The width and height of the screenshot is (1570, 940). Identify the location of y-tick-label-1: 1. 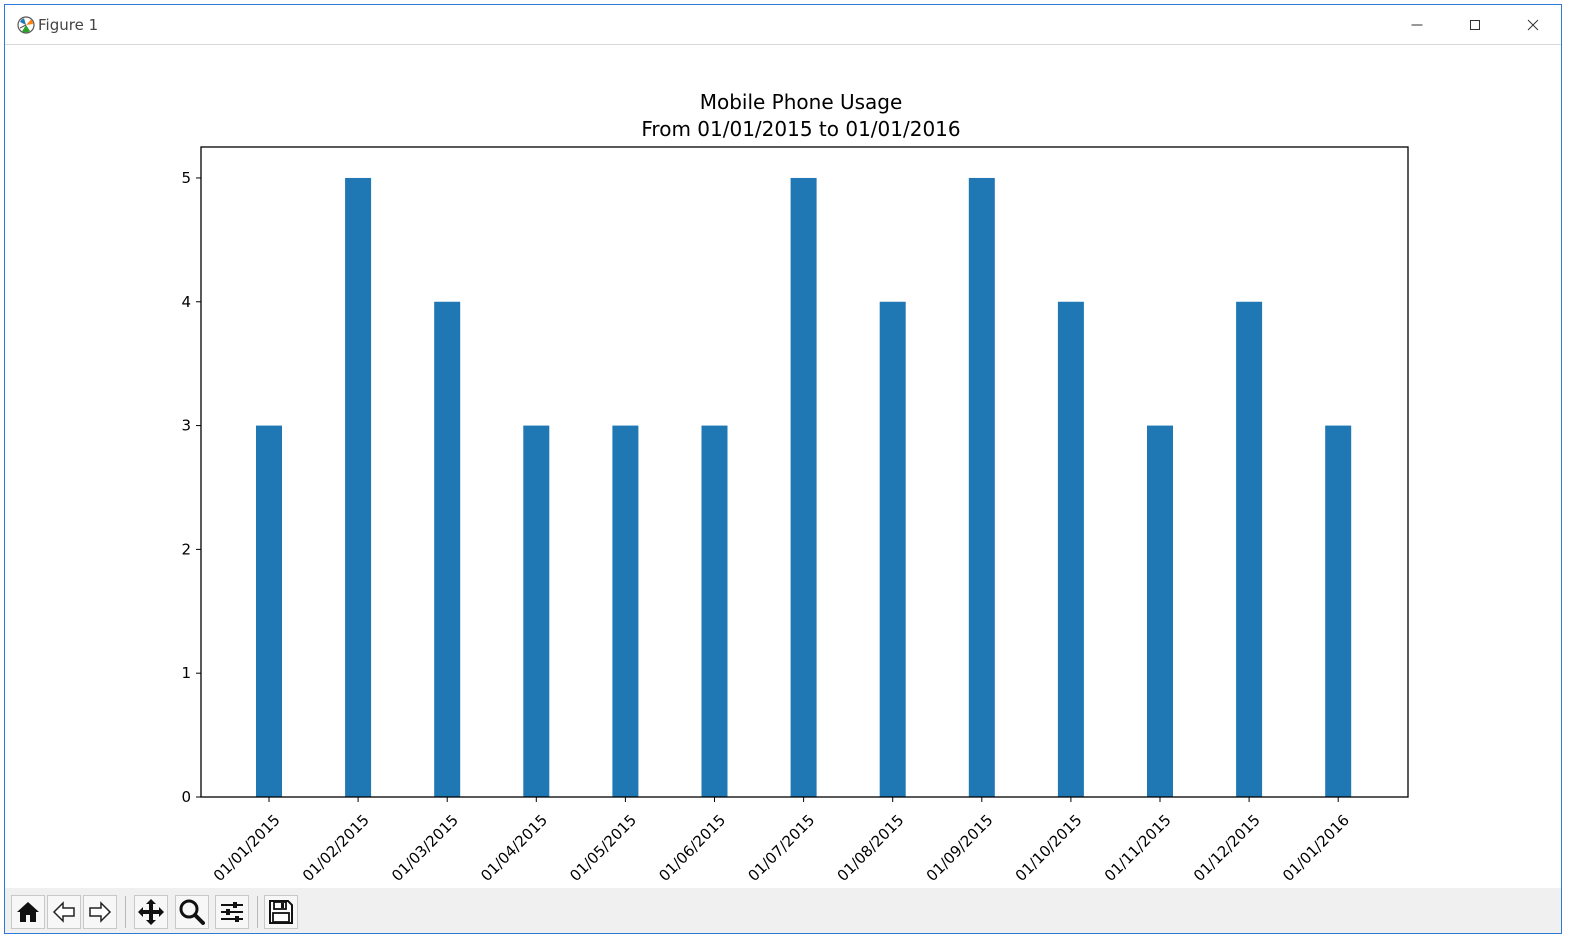
(186, 673).